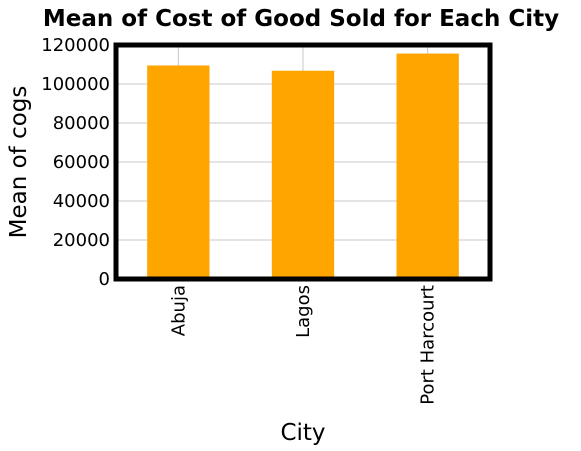  I want to click on y-axis-label: Mean of cogs, so click(19, 162).